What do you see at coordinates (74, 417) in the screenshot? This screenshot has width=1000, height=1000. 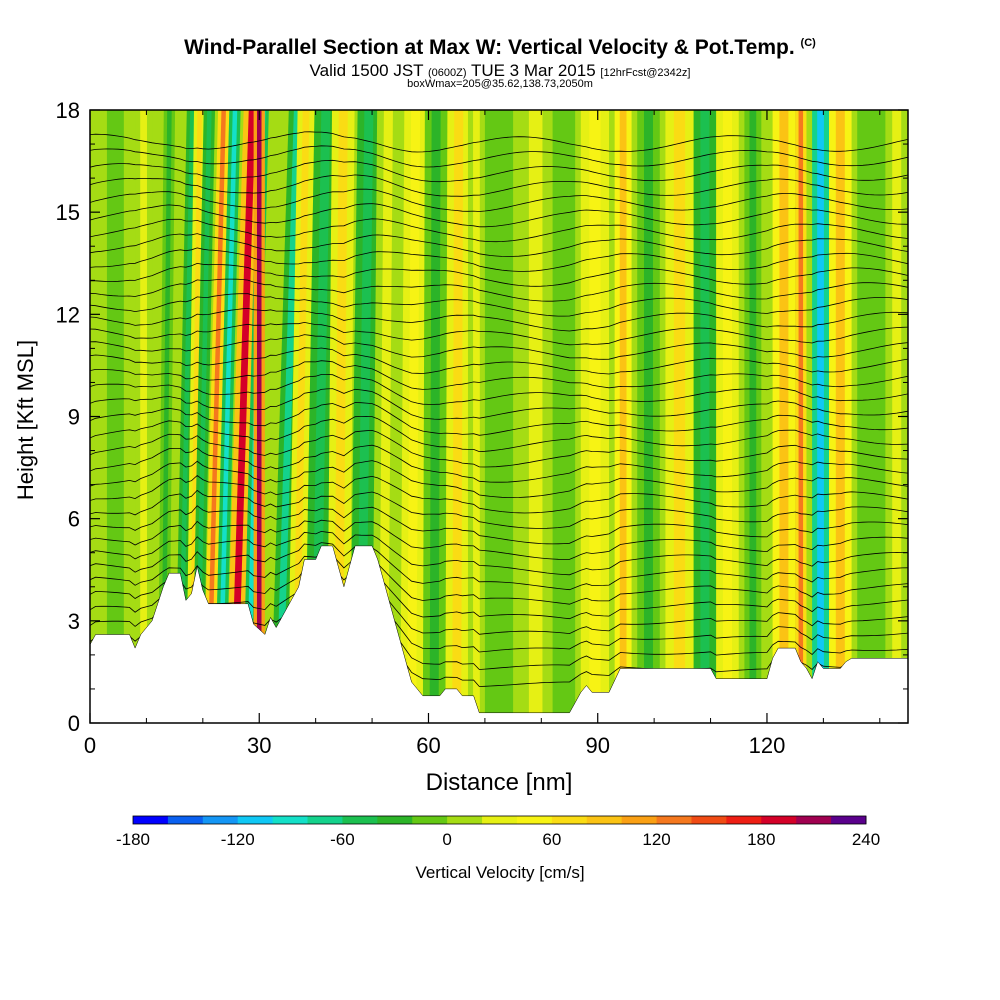 I see `y-tick-label: 9` at bounding box center [74, 417].